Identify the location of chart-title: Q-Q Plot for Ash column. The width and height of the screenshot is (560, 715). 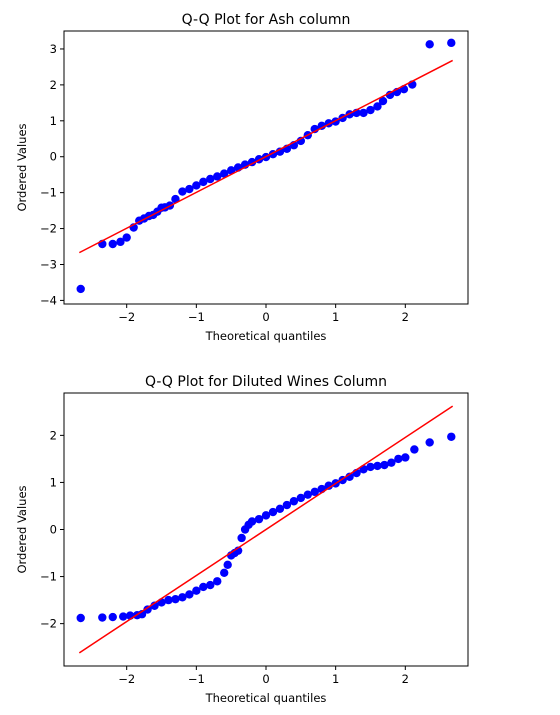
(266, 20).